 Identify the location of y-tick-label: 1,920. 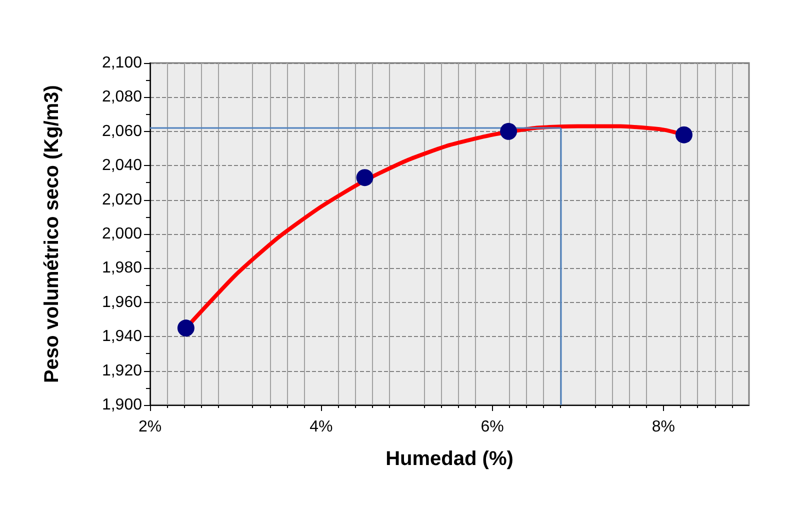
(122, 371).